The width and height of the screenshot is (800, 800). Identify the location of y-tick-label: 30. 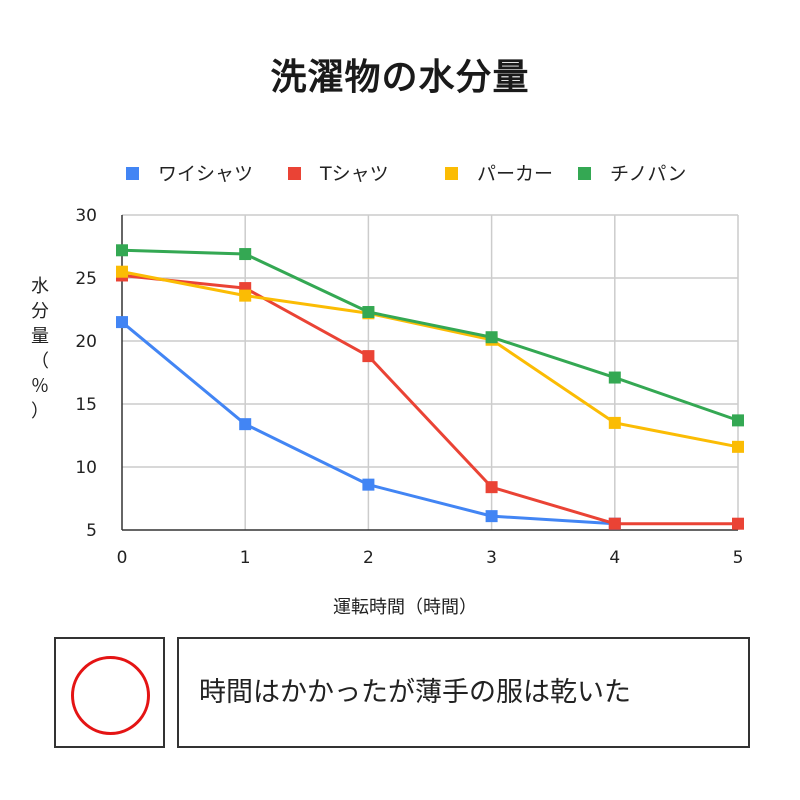
(86, 216).